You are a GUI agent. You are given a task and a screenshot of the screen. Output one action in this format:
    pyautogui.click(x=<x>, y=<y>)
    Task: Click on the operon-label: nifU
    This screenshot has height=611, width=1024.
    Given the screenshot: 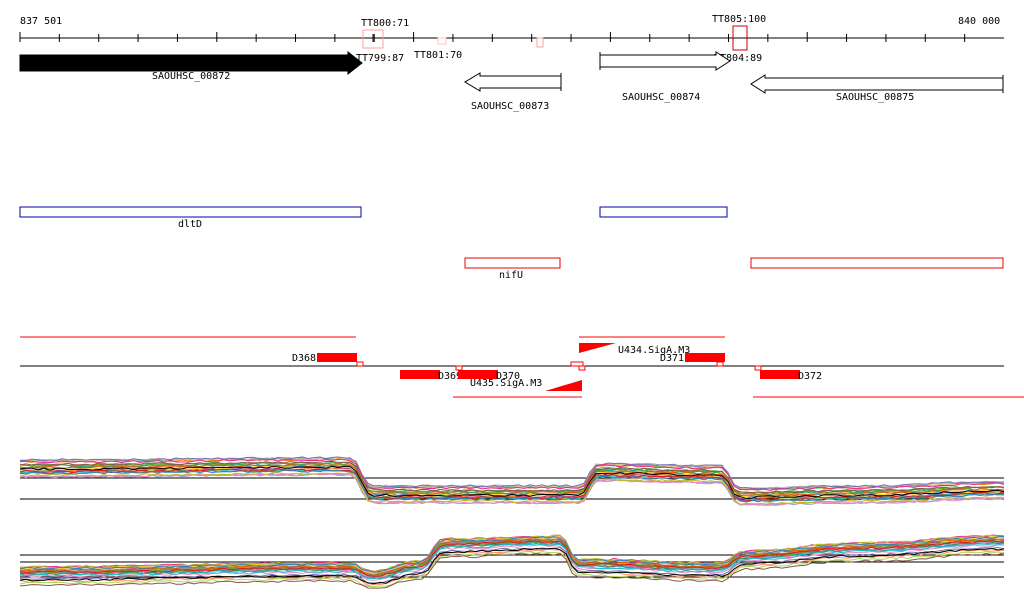 What is the action you would take?
    pyautogui.click(x=511, y=275)
    